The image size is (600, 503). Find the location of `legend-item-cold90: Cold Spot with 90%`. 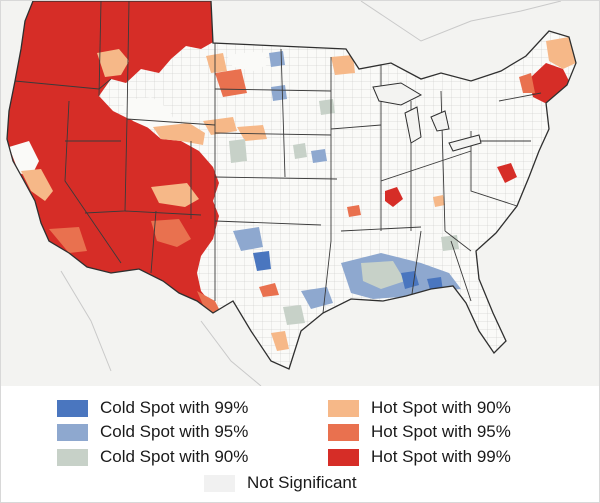

legend-item-cold90: Cold Spot with 90% is located at coordinates (152, 457).